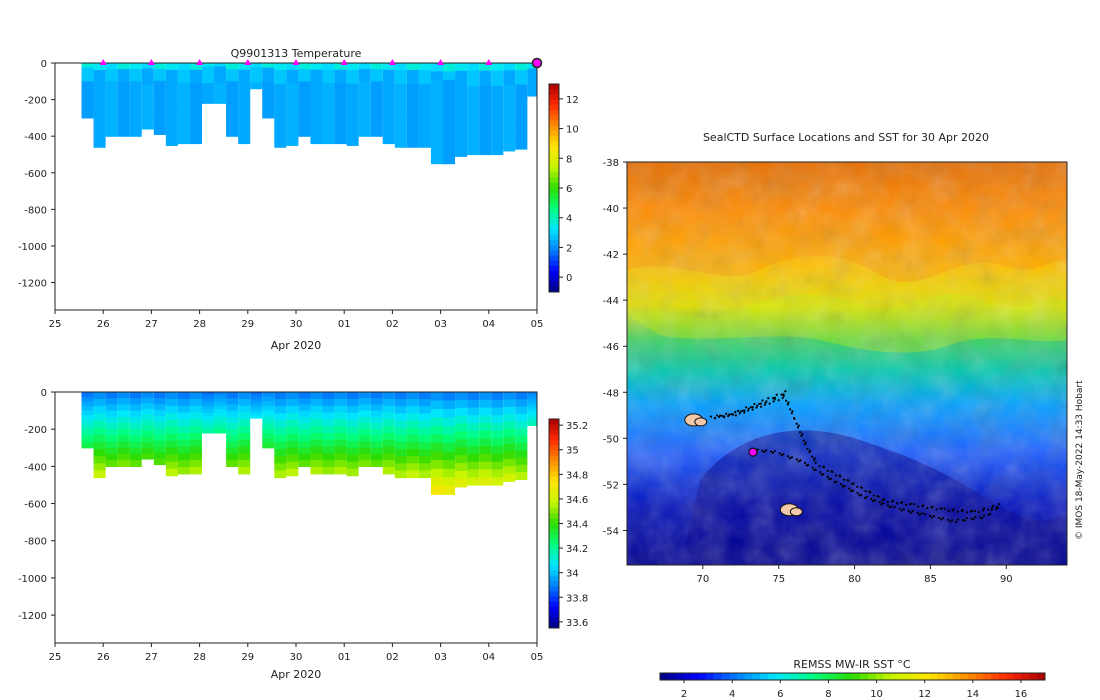  I want to click on x-tick-label: 30, so click(296, 657).